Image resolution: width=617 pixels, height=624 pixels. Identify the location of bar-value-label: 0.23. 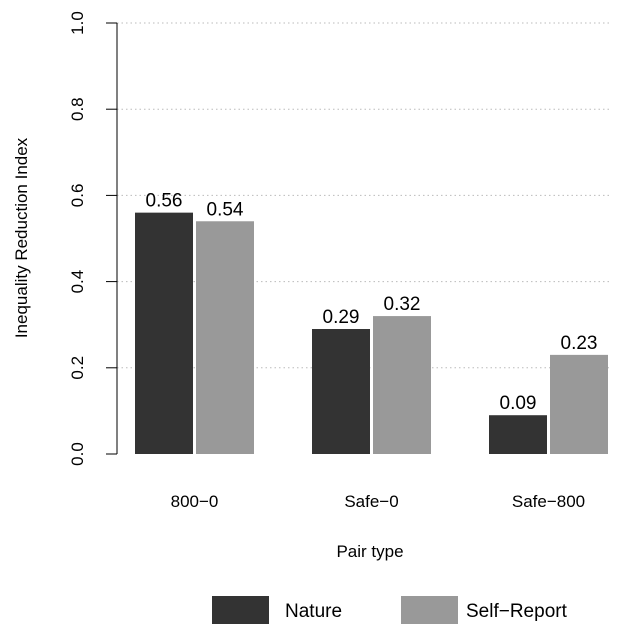
(579, 343).